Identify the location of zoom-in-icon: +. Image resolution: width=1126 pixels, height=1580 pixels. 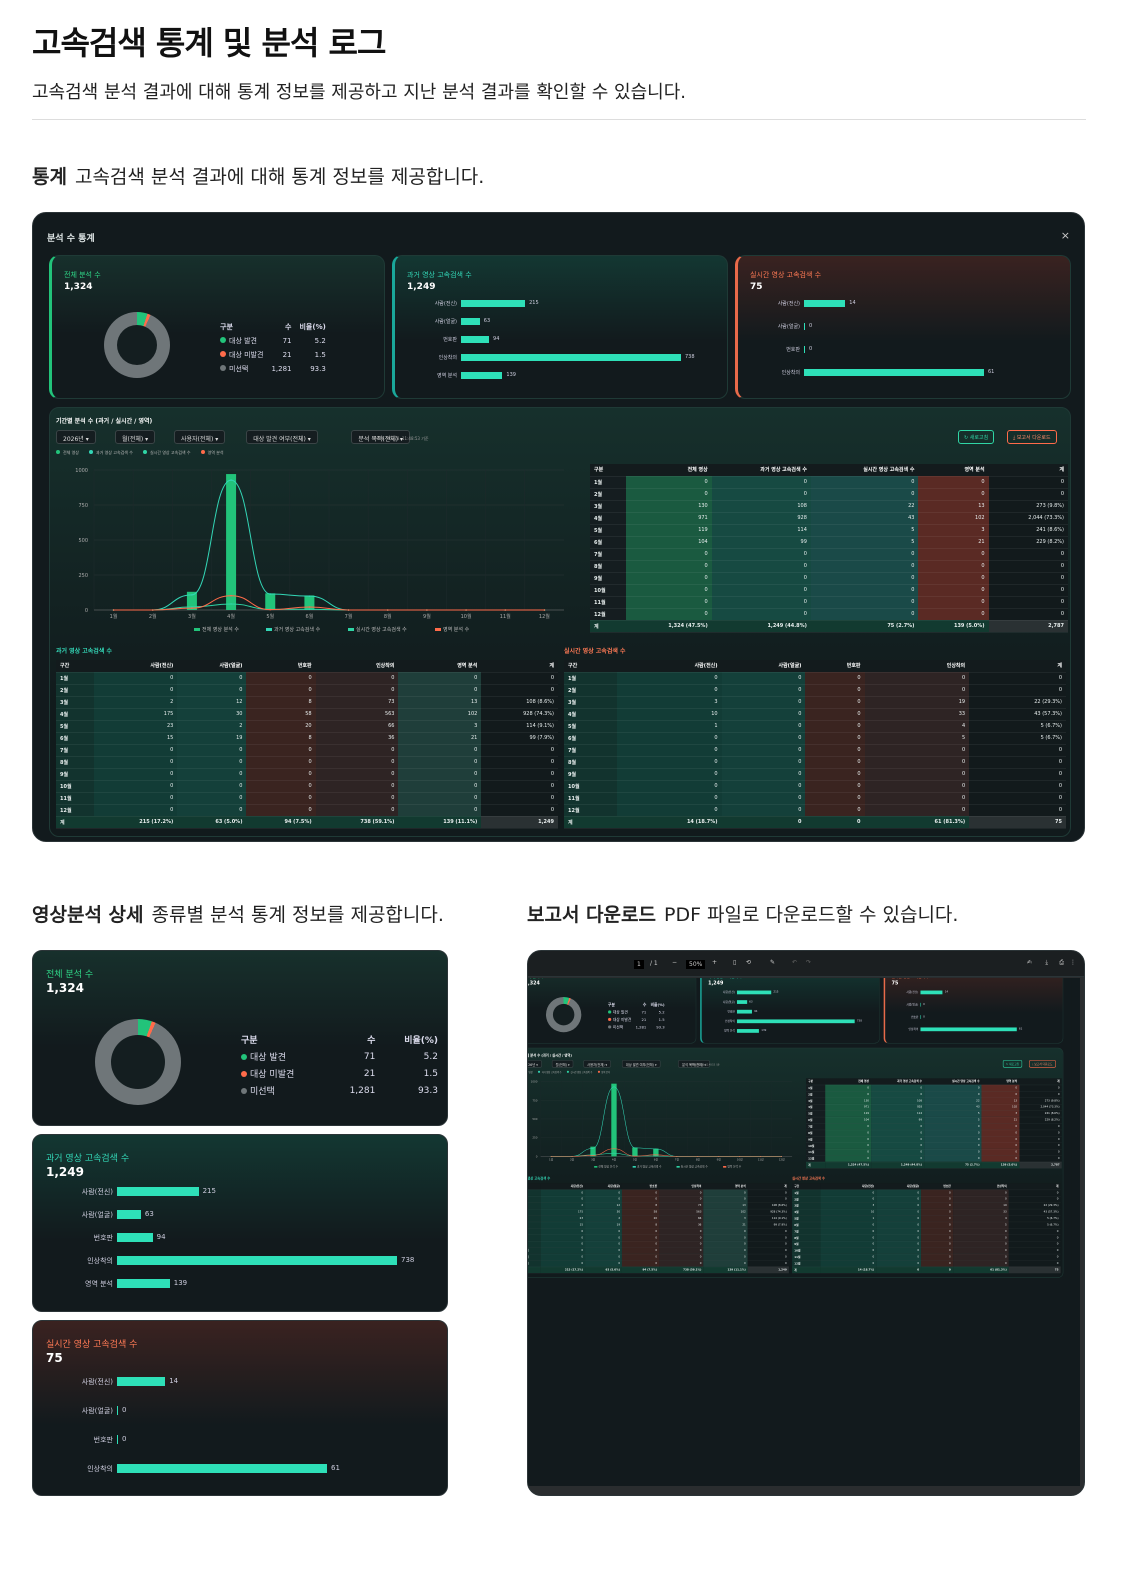
(715, 962).